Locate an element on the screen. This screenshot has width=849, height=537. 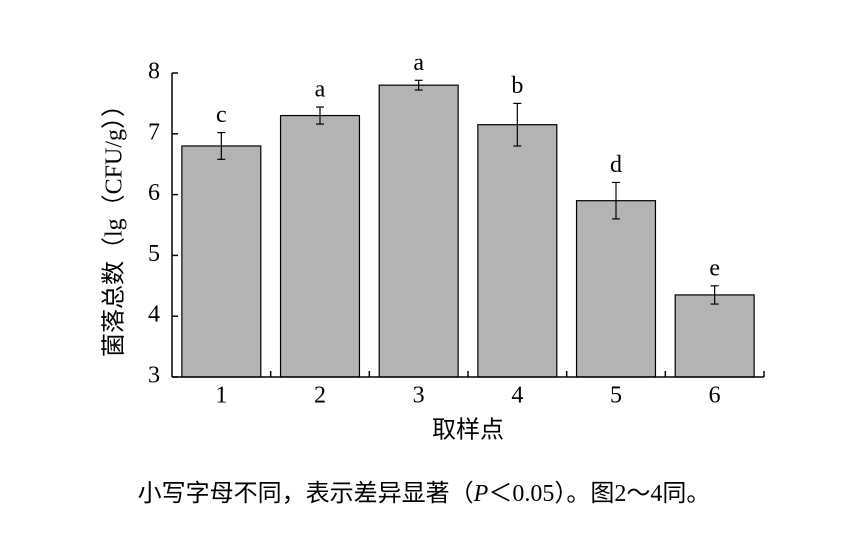
y-tick-label: 8 is located at coordinates (154, 72).